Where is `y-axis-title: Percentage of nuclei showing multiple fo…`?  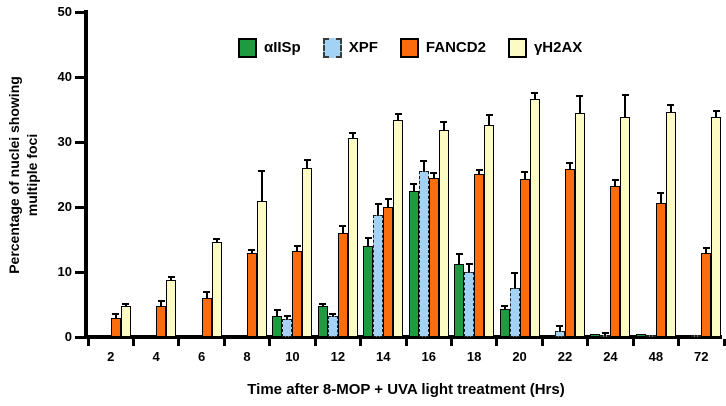 y-axis-title: Percentage of nuclei showing multiple fo… is located at coordinates (24, 175).